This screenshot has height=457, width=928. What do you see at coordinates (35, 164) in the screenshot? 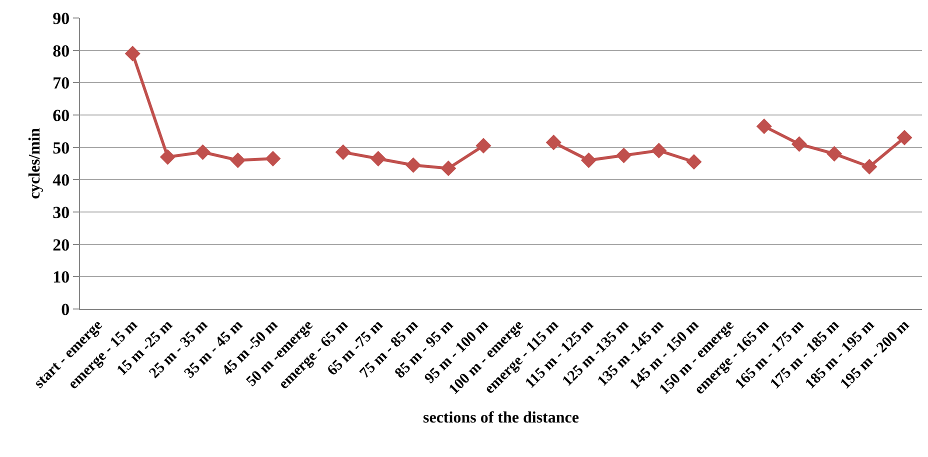
I see `y-axis-title: cycles/min` at bounding box center [35, 164].